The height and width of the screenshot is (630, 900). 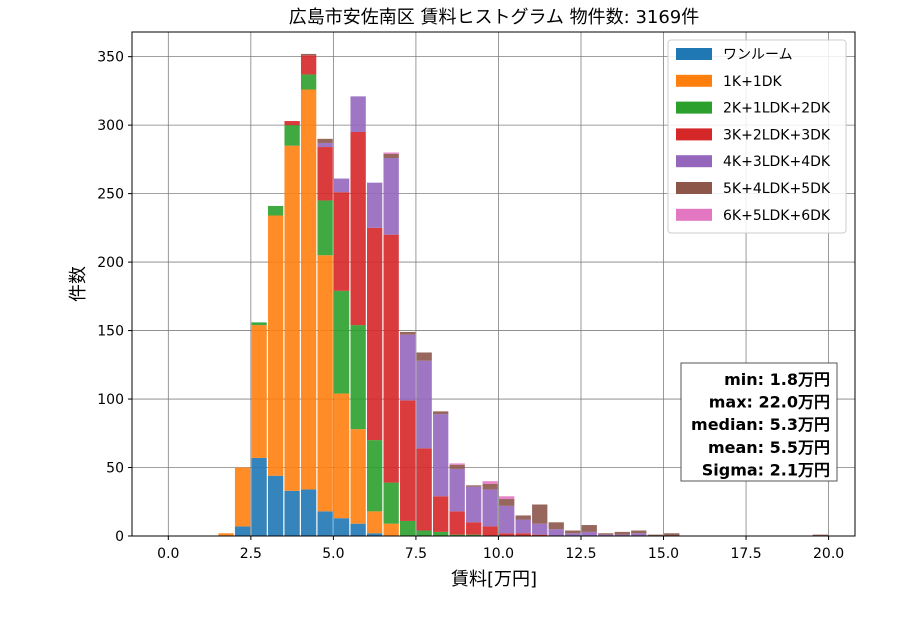 I want to click on legend-label: ワンルーム, so click(x=758, y=55).